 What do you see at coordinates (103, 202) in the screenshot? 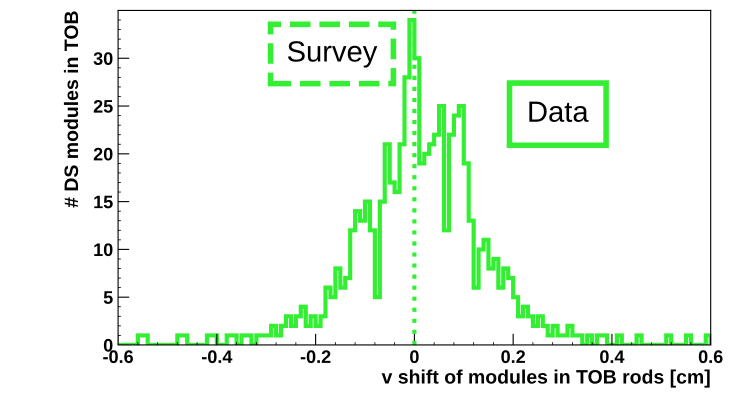
I see `y-tick-label: 15` at bounding box center [103, 202].